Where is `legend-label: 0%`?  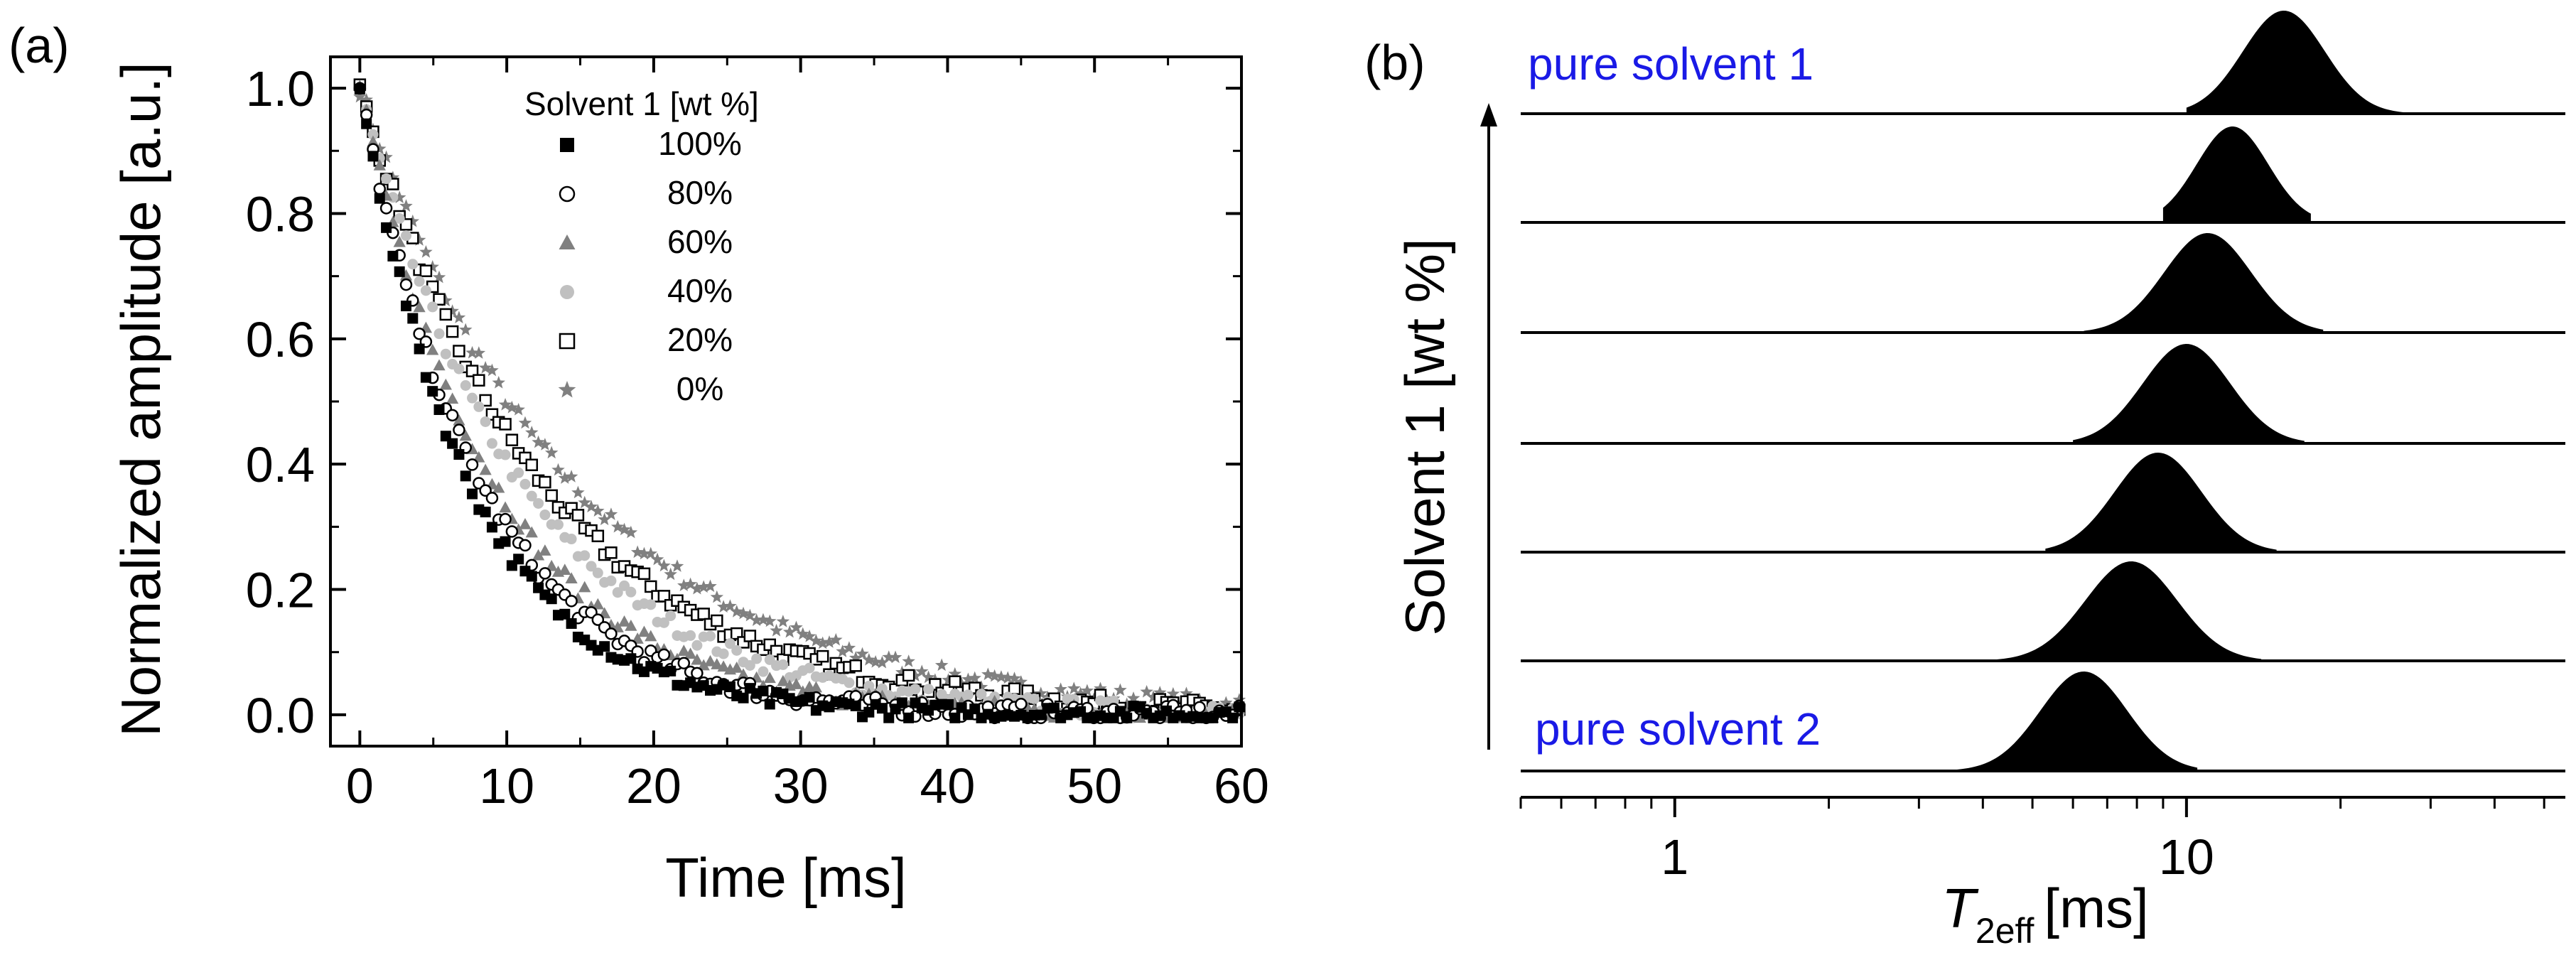 legend-label: 0% is located at coordinates (700, 389).